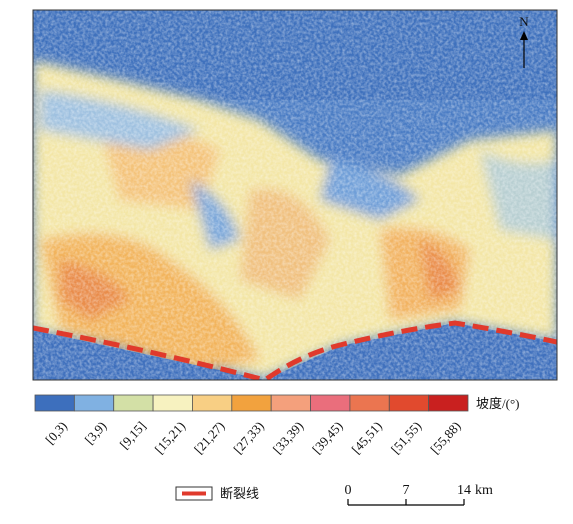  What do you see at coordinates (445, 437) in the screenshot?
I see `legend-label: [55,88)` at bounding box center [445, 437].